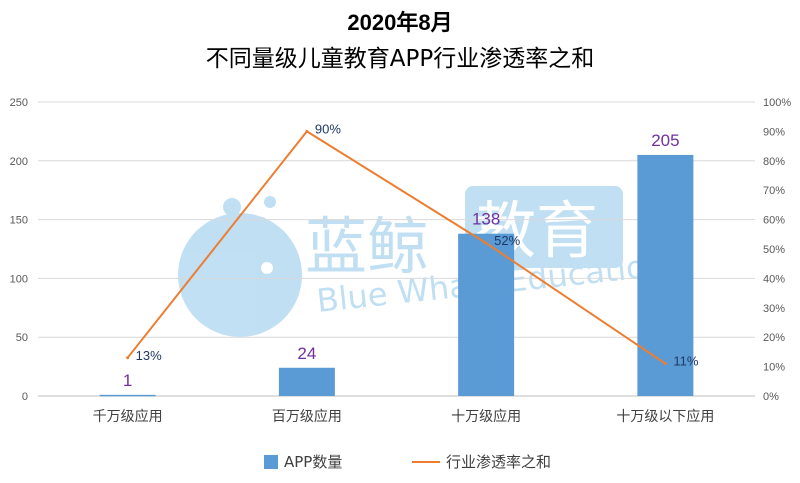  Describe the element at coordinates (271, 462) in the screenshot. I see `legend-bar-swatch` at that location.